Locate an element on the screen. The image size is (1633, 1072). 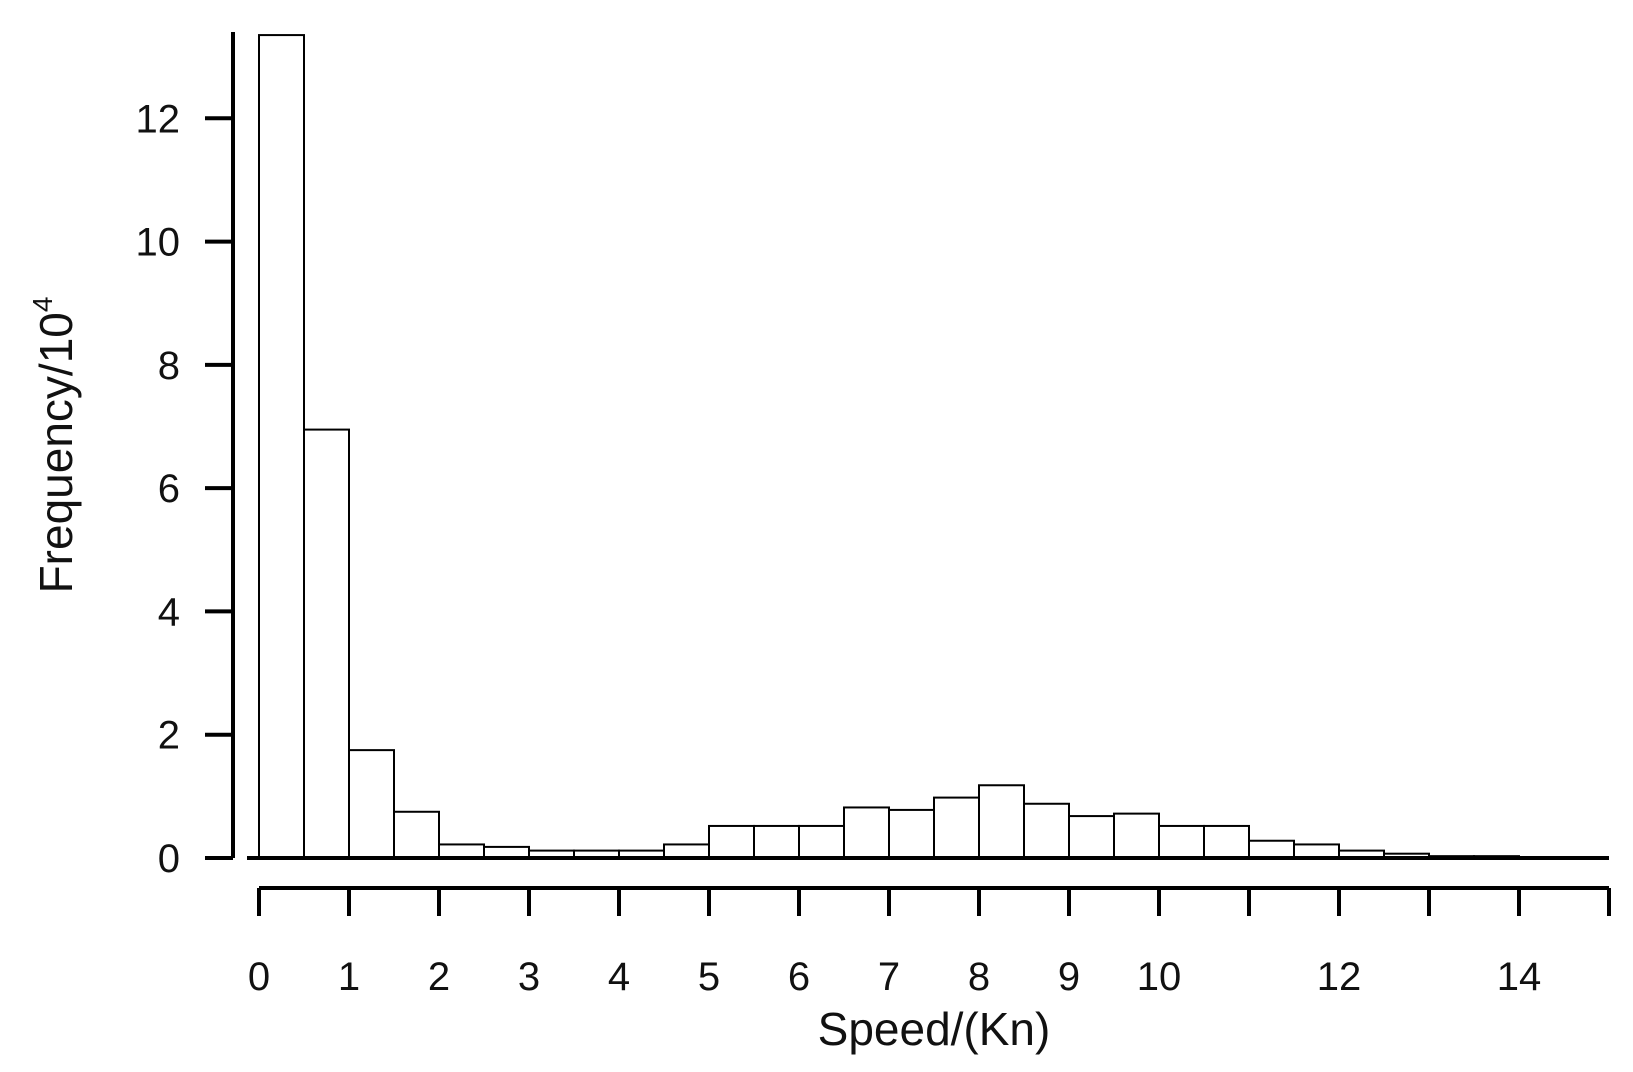
x-tick-label: 9 is located at coordinates (1069, 977).